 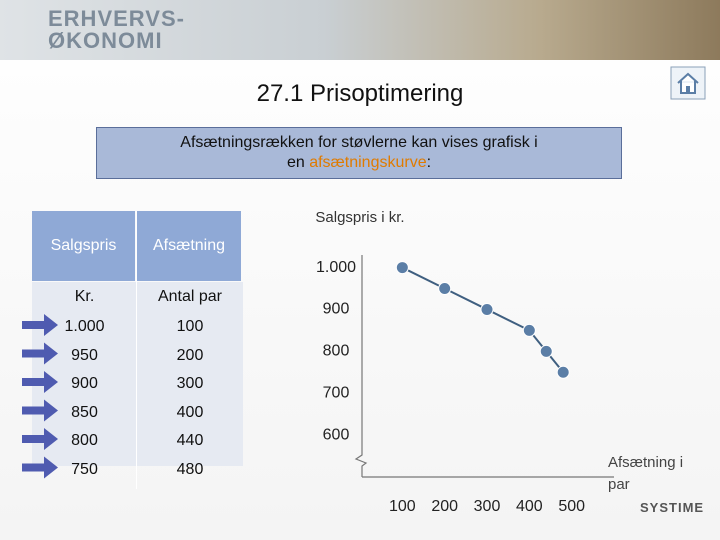 What do you see at coordinates (190, 326) in the screenshot?
I see `table-cell: 100` at bounding box center [190, 326].